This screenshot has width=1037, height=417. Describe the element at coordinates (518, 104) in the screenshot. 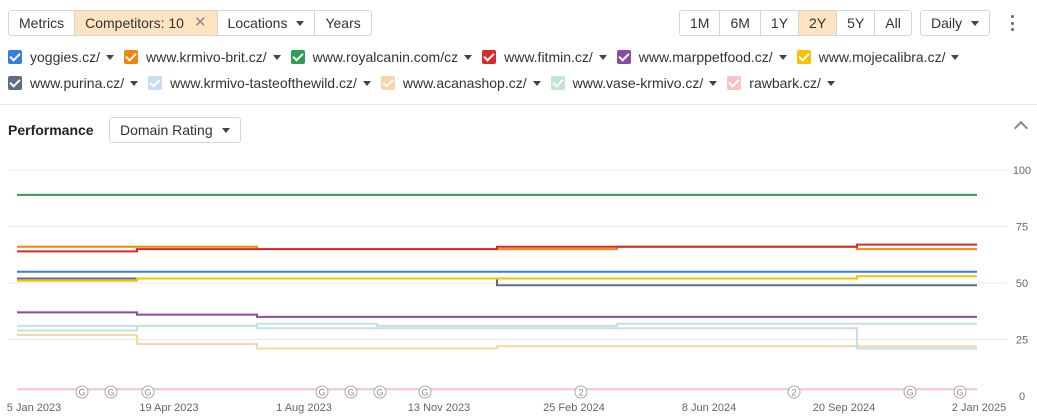

I see `section-divider` at that location.